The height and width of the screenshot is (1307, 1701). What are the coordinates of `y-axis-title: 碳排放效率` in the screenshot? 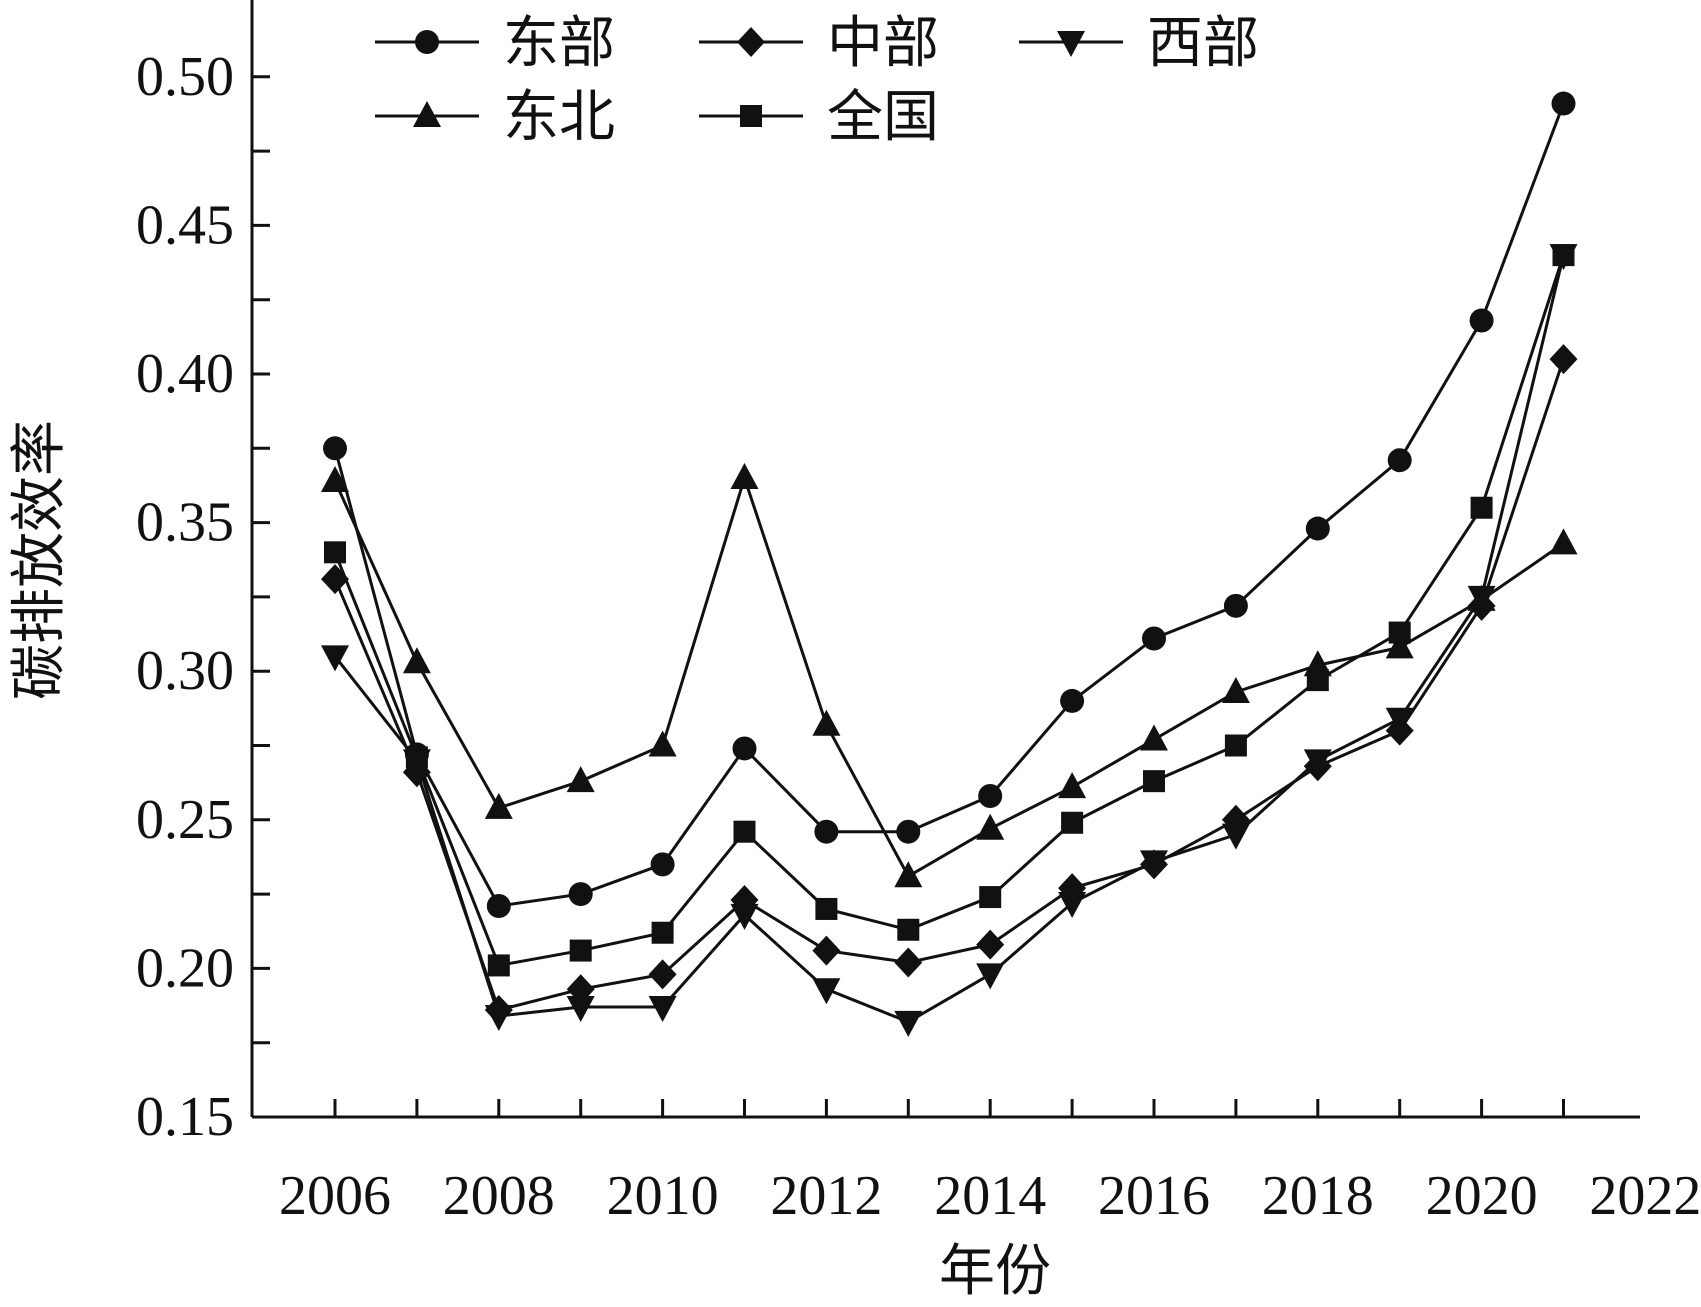 It's located at (39, 560).